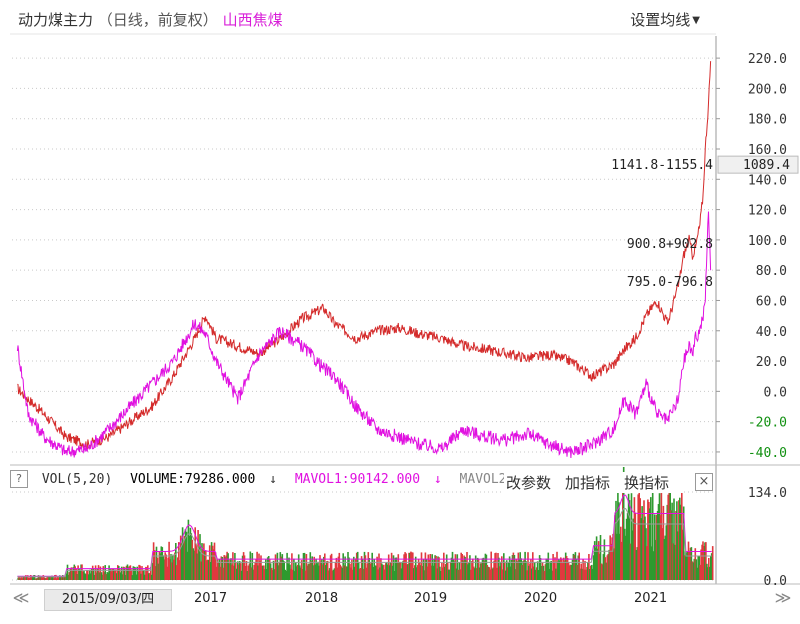 This screenshot has height=624, width=800. I want to click on add-indicator-button: 加指标, so click(588, 483).